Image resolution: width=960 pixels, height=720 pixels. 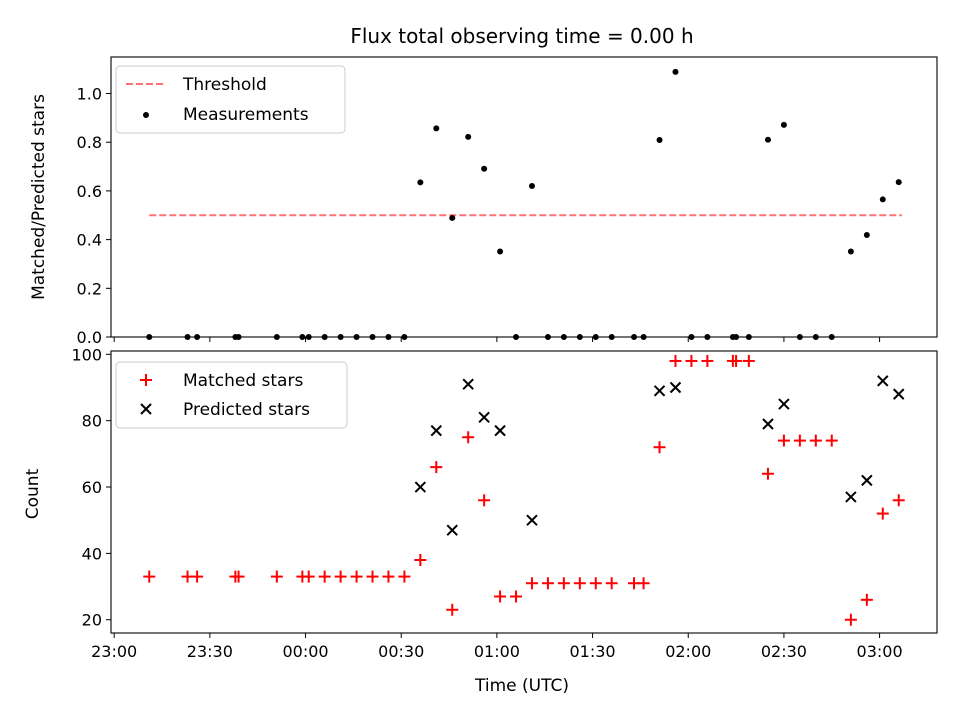 I want to click on predicted-stars-legend-swatch, so click(x=146, y=409).